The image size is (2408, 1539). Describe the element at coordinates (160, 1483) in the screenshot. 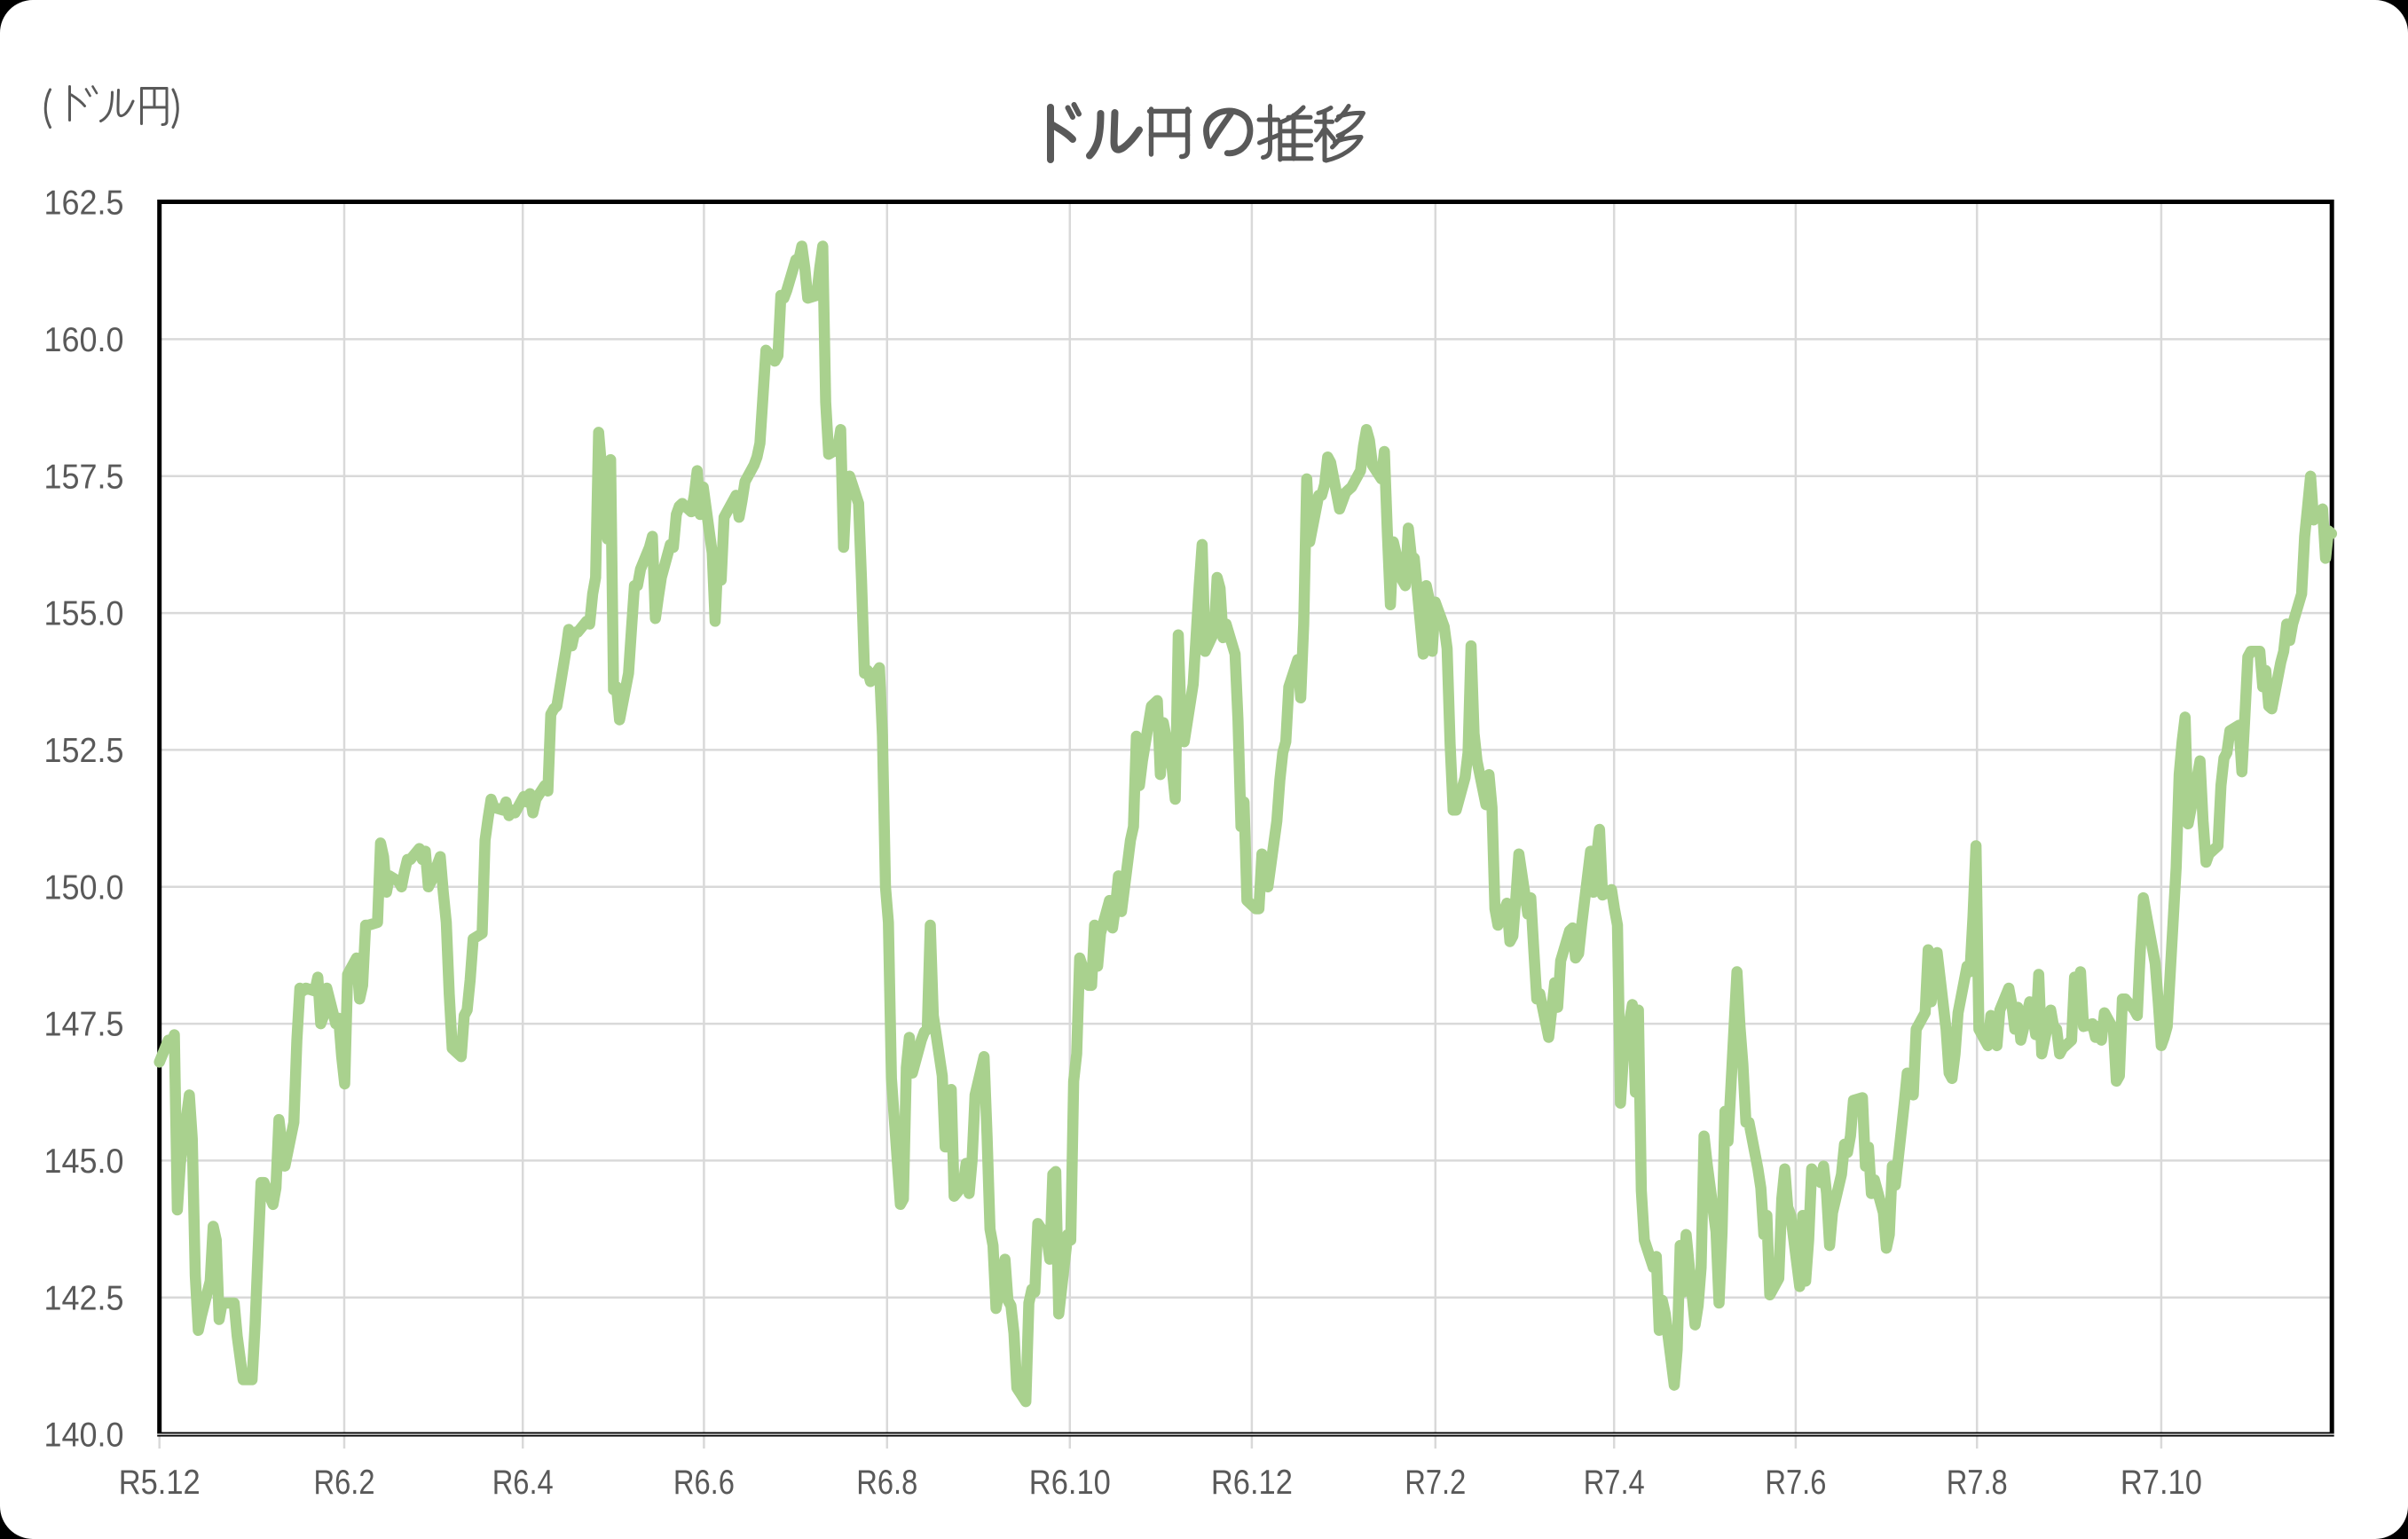

I see `svg-text: R5.12` at that location.